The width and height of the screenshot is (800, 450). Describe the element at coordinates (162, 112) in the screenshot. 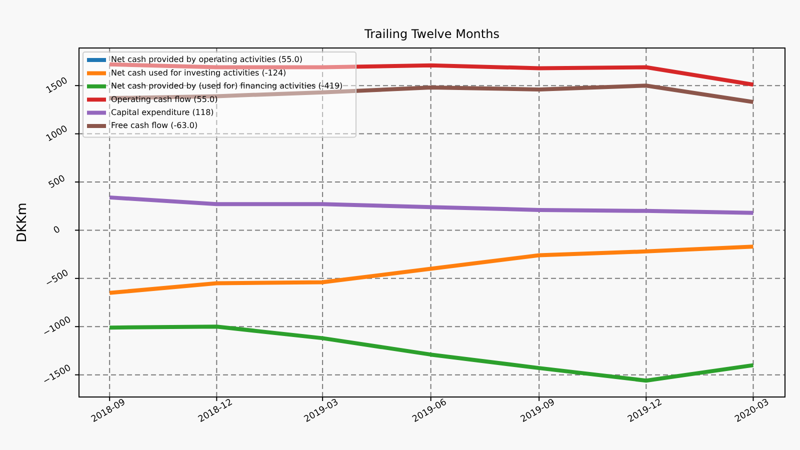

I see `legend-label: Capital expenditure (118)` at that location.